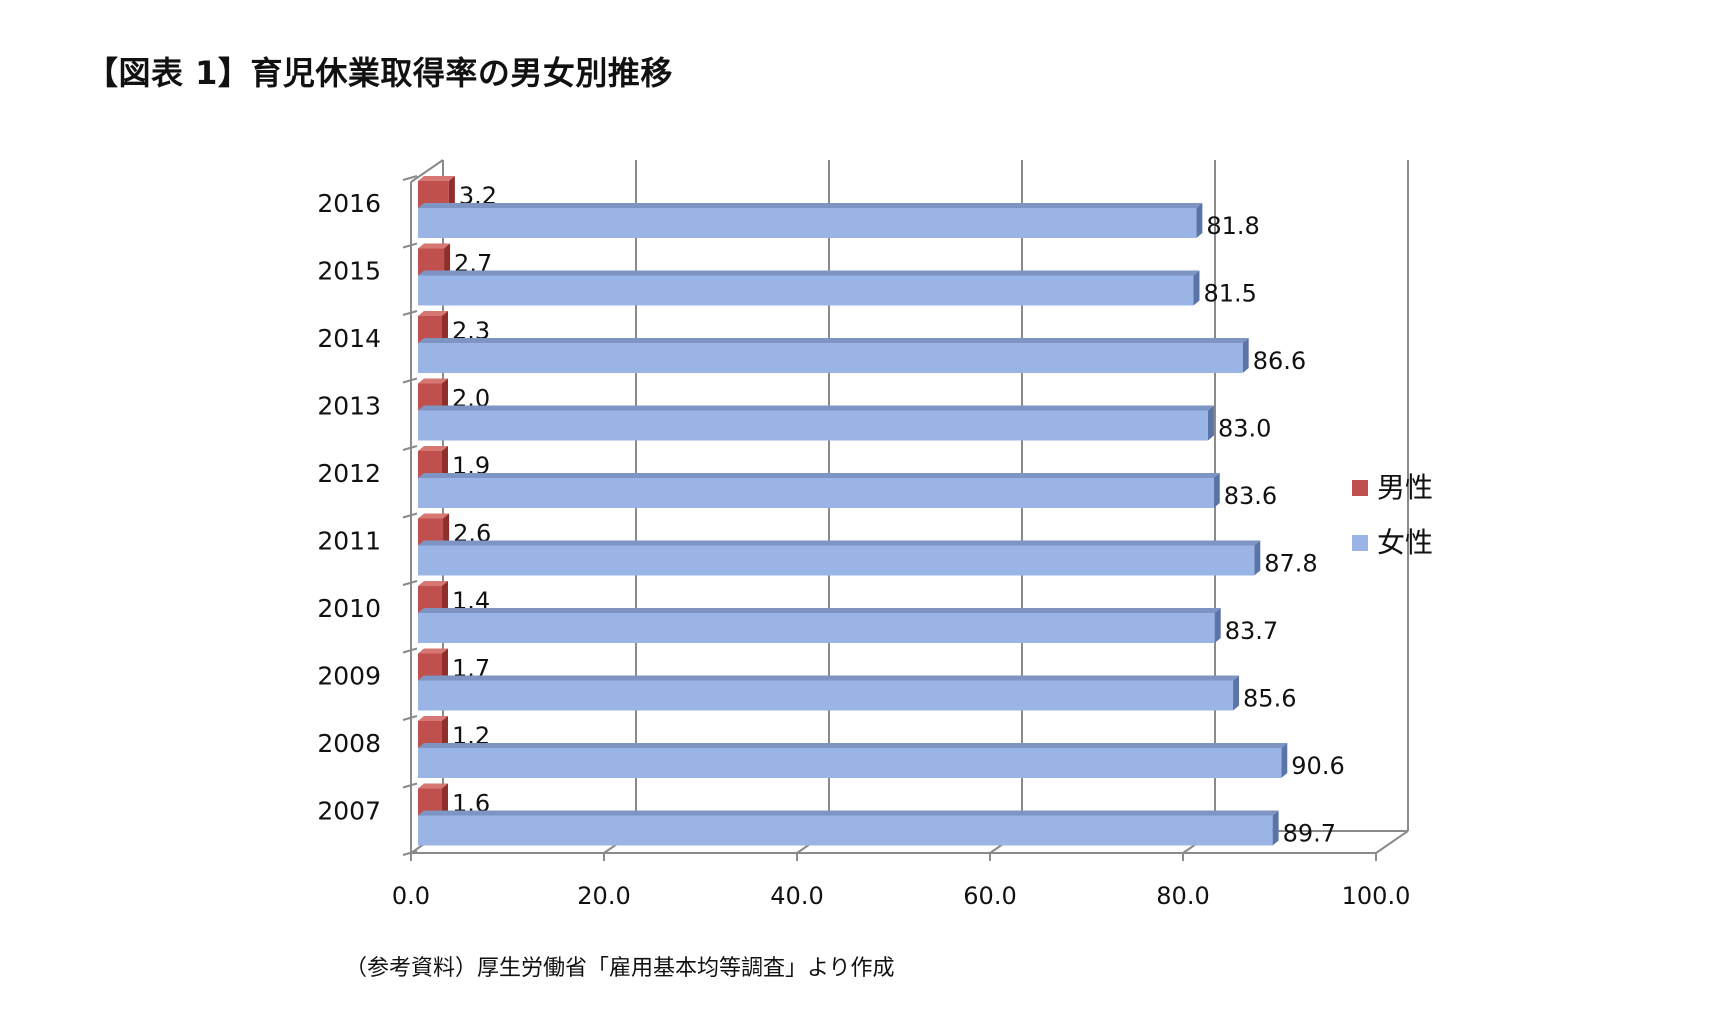 The height and width of the screenshot is (1018, 1723). What do you see at coordinates (349, 608) in the screenshot?
I see `category-label-2010: 2010` at bounding box center [349, 608].